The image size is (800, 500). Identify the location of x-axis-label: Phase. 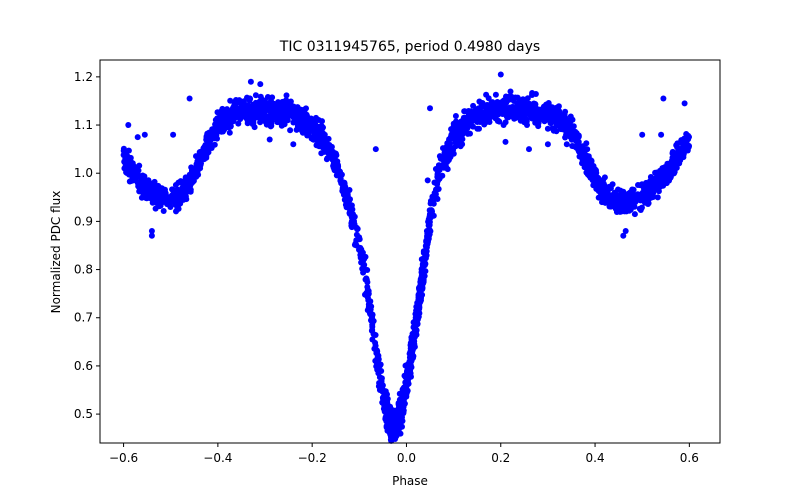
(410, 481).